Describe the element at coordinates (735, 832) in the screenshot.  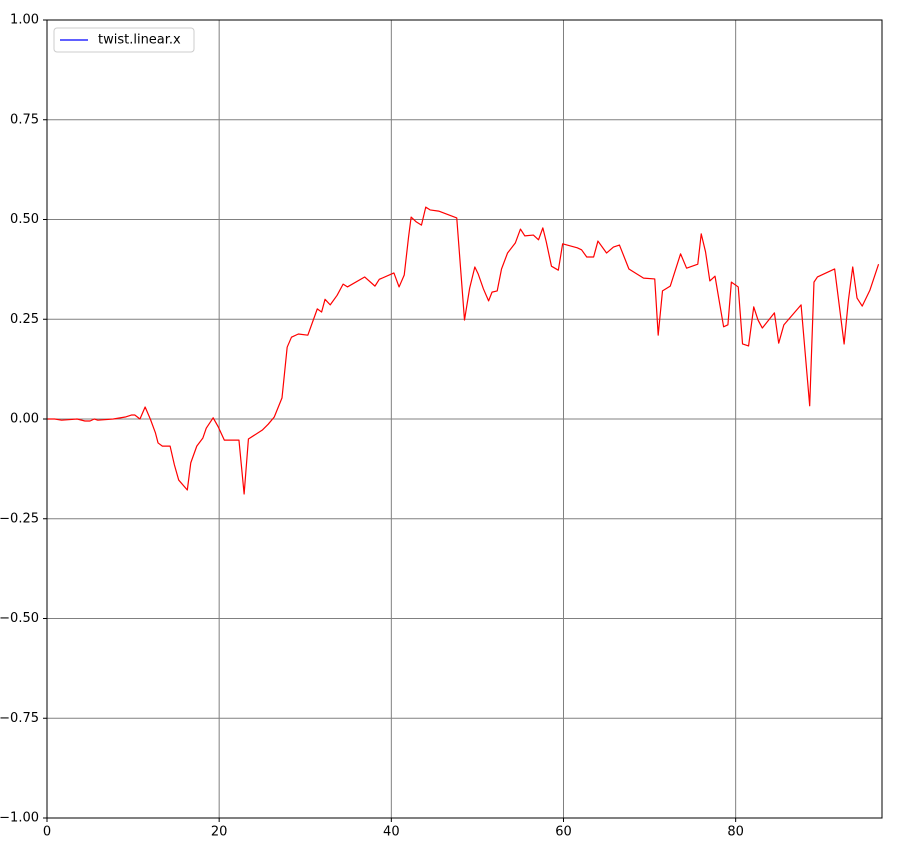
I see `x-tick-label: 80` at that location.